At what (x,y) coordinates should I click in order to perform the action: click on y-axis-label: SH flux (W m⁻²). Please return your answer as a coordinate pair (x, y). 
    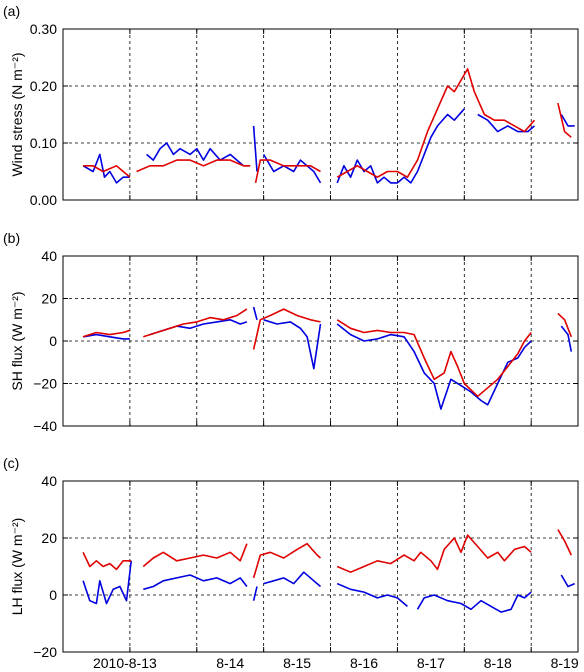
    Looking at the image, I should click on (17, 340).